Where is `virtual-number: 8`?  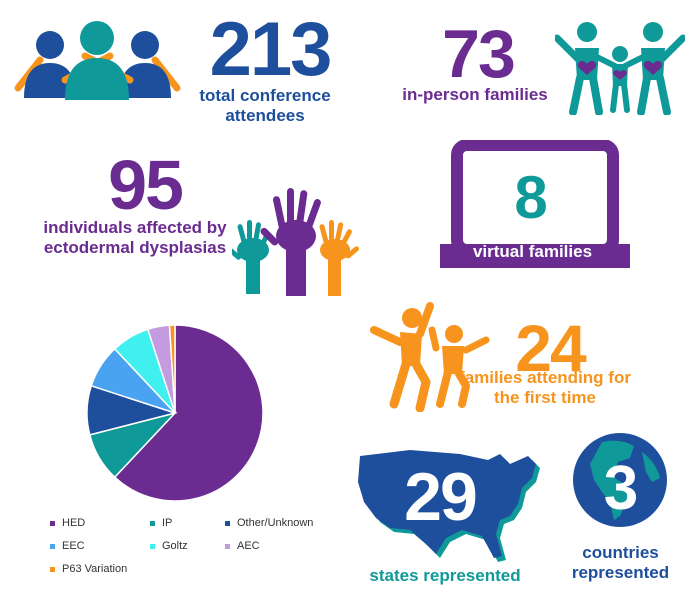 virtual-number: 8 is located at coordinates (530, 197).